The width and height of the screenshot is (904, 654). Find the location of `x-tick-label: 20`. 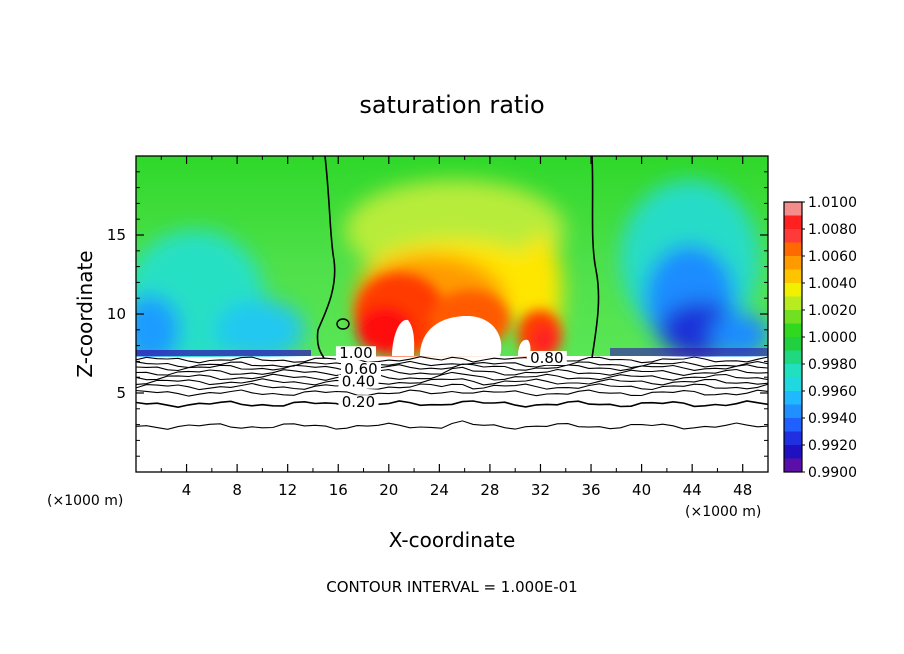

x-tick-label: 20 is located at coordinates (388, 490).